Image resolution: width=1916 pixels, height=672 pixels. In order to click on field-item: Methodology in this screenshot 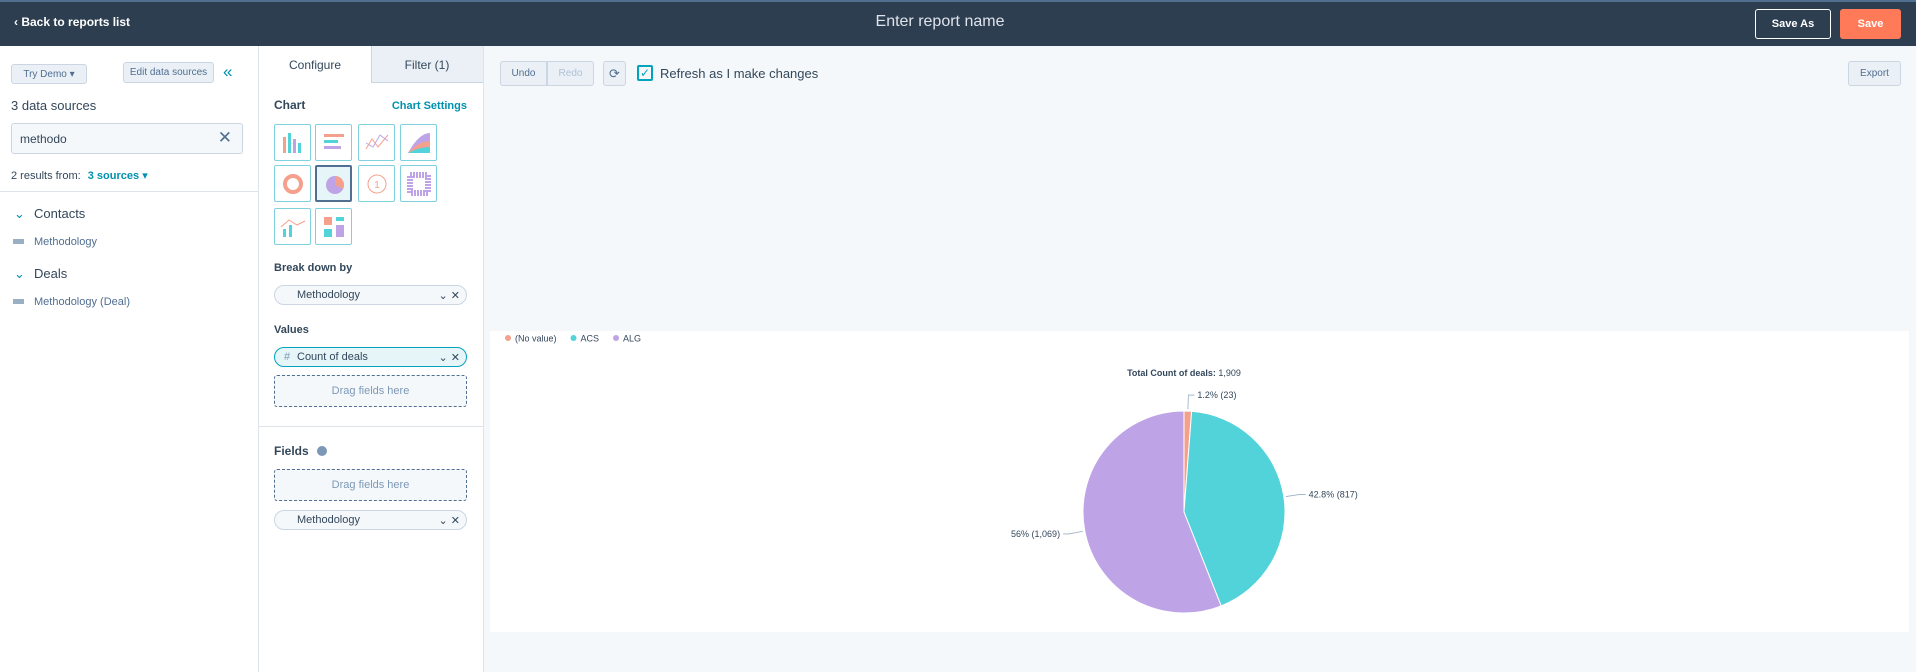, I will do `click(65, 242)`.